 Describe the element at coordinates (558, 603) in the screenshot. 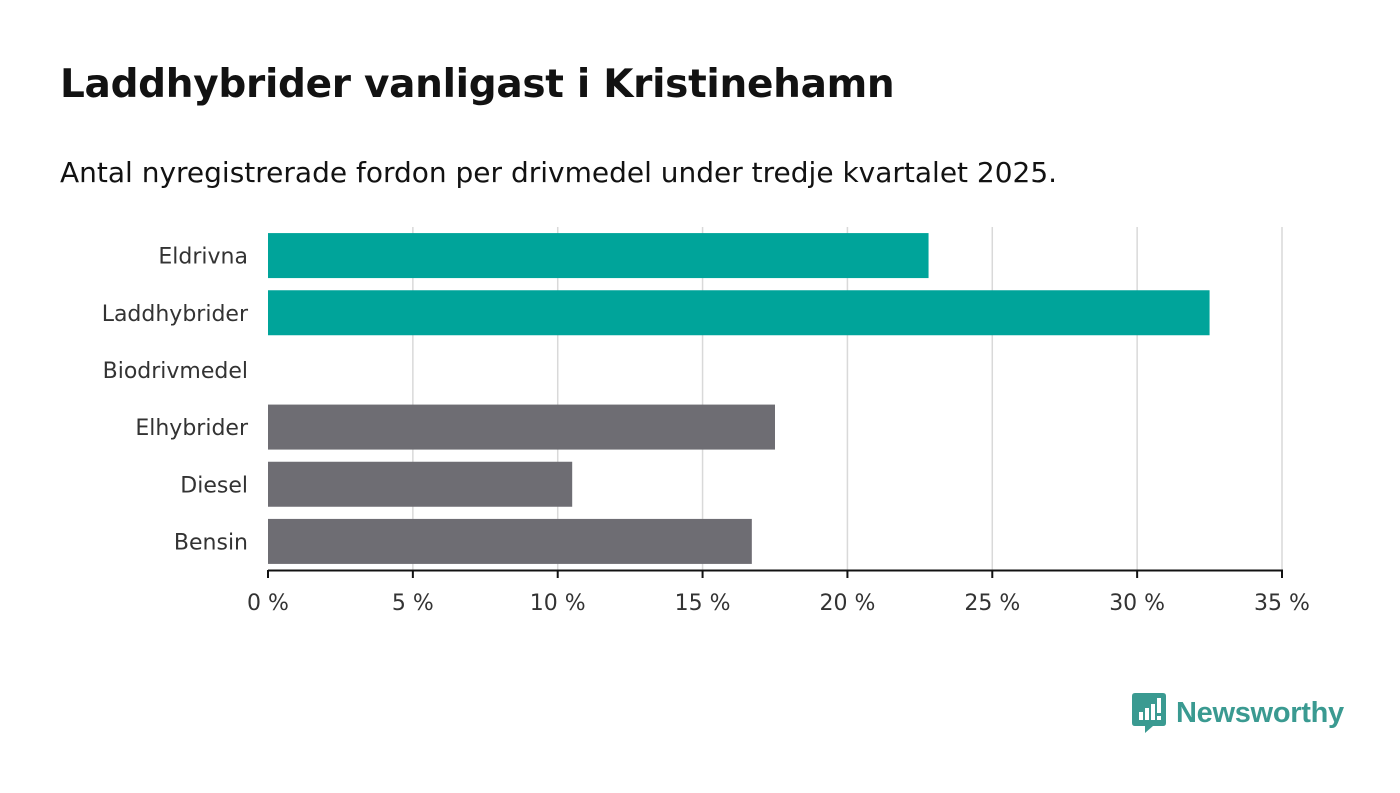

I see `x-tick-label: 10 %` at that location.